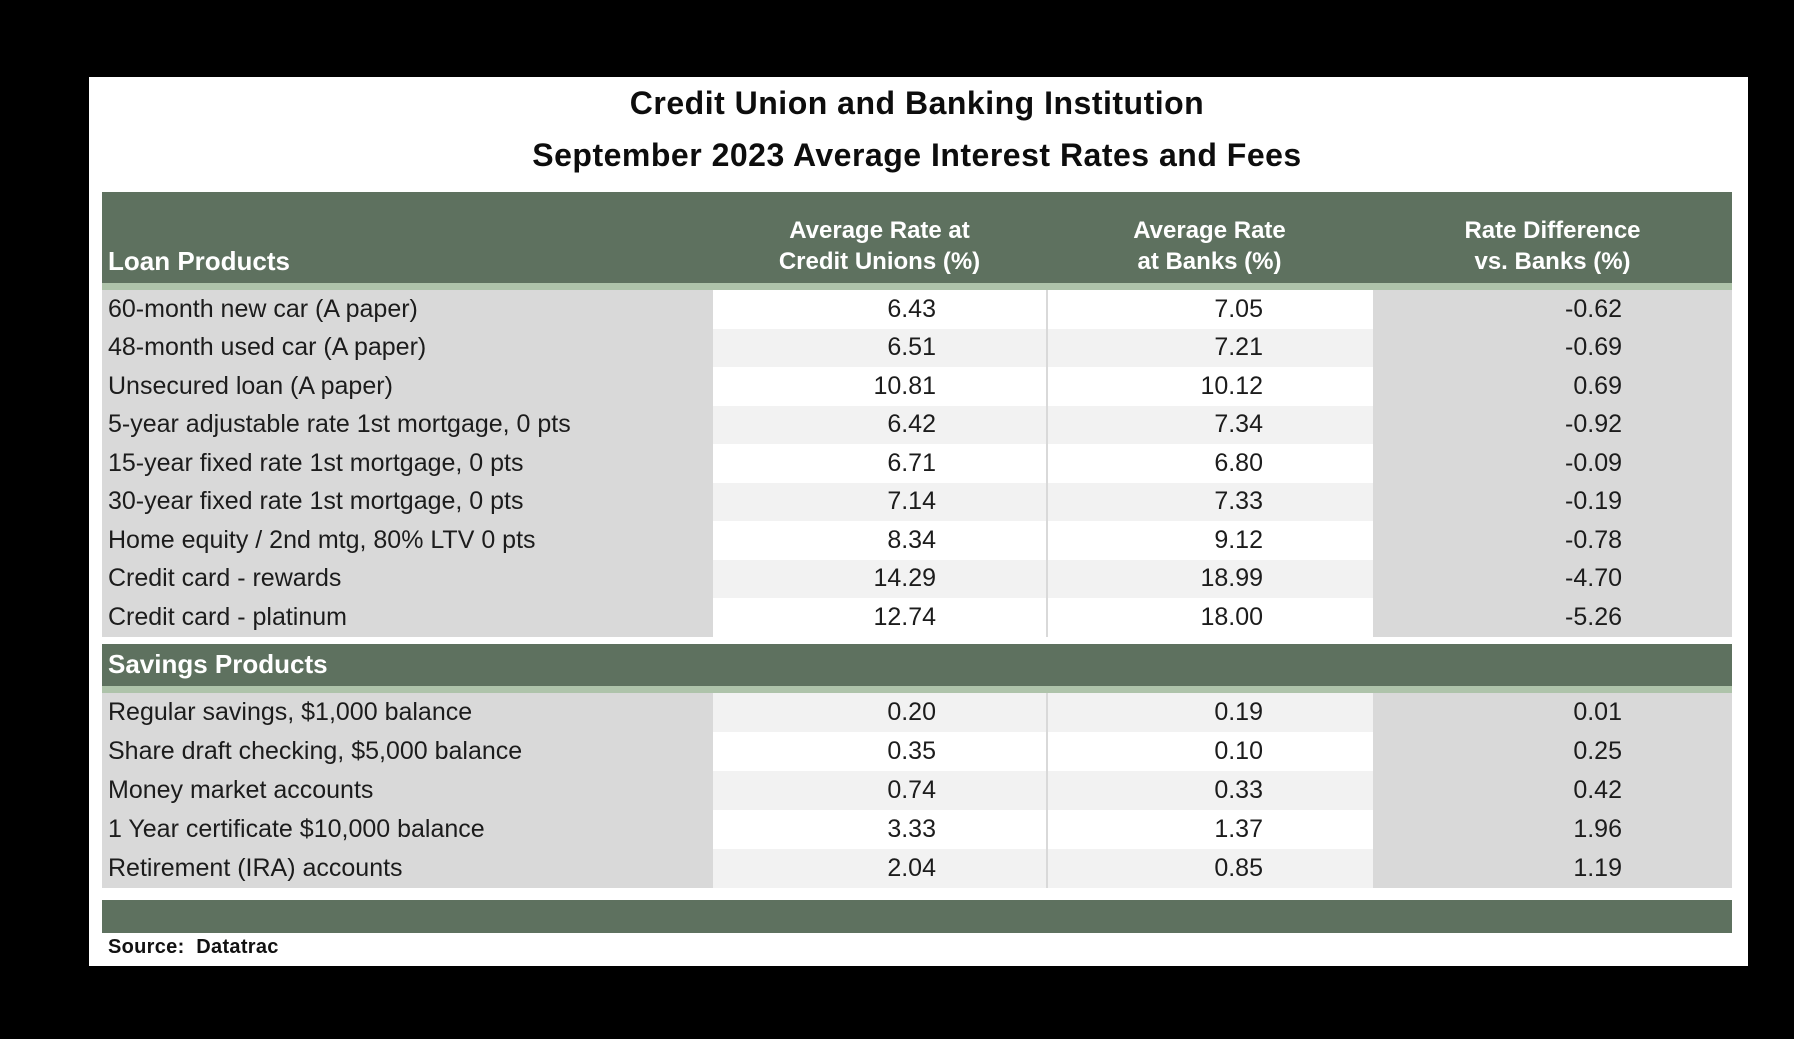  Describe the element at coordinates (199, 260) in the screenshot. I see `header-loan-products: Loan Products` at that location.